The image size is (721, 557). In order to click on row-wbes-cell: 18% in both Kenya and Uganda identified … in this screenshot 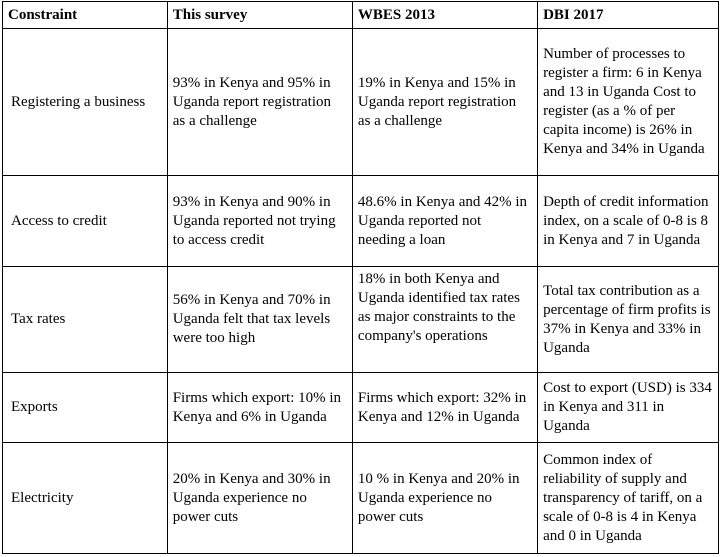, I will do `click(445, 319)`.